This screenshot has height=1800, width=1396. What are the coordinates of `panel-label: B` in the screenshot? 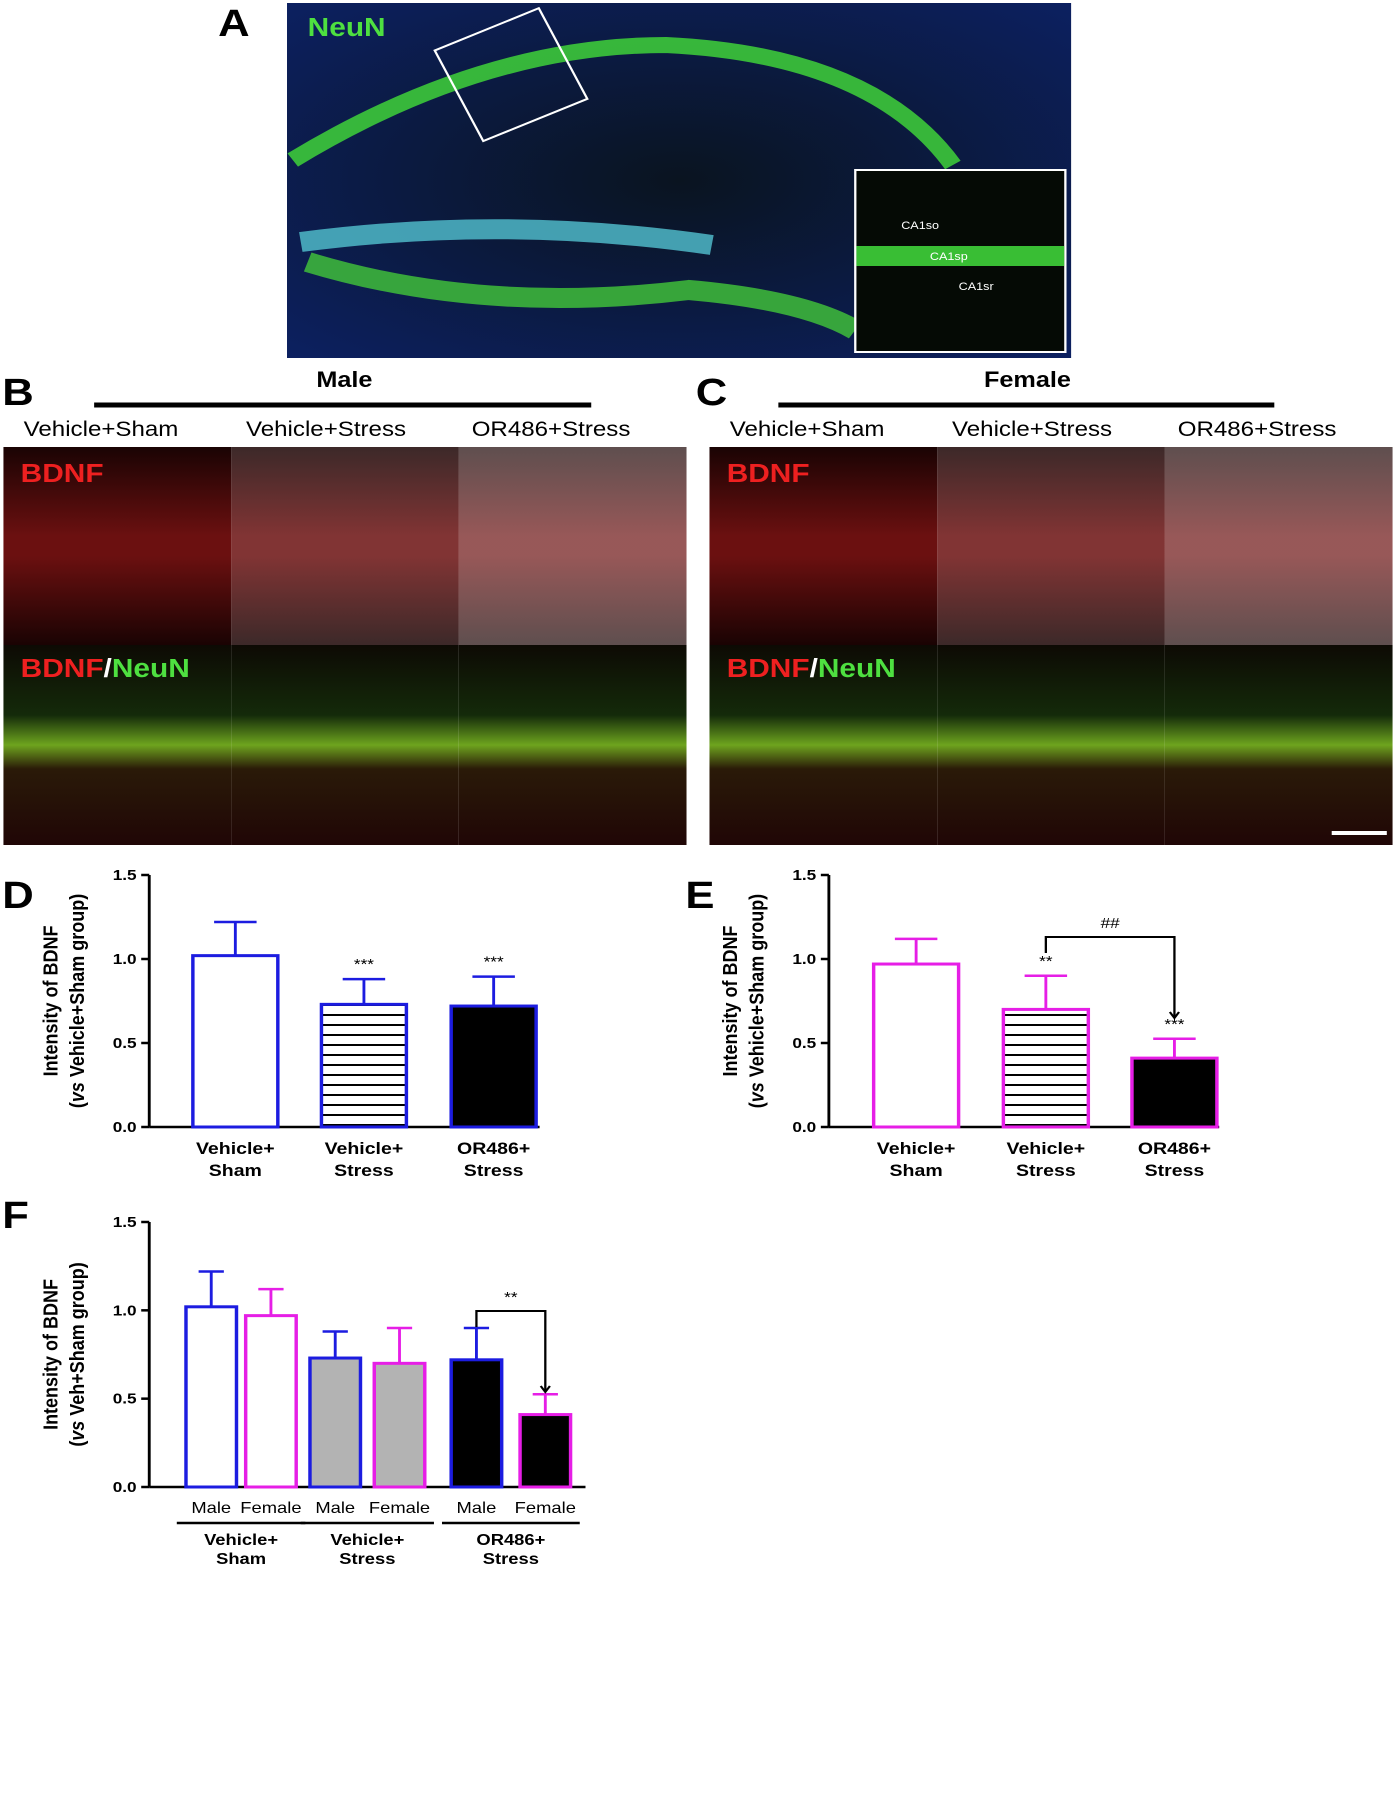 It's located at (17, 392).